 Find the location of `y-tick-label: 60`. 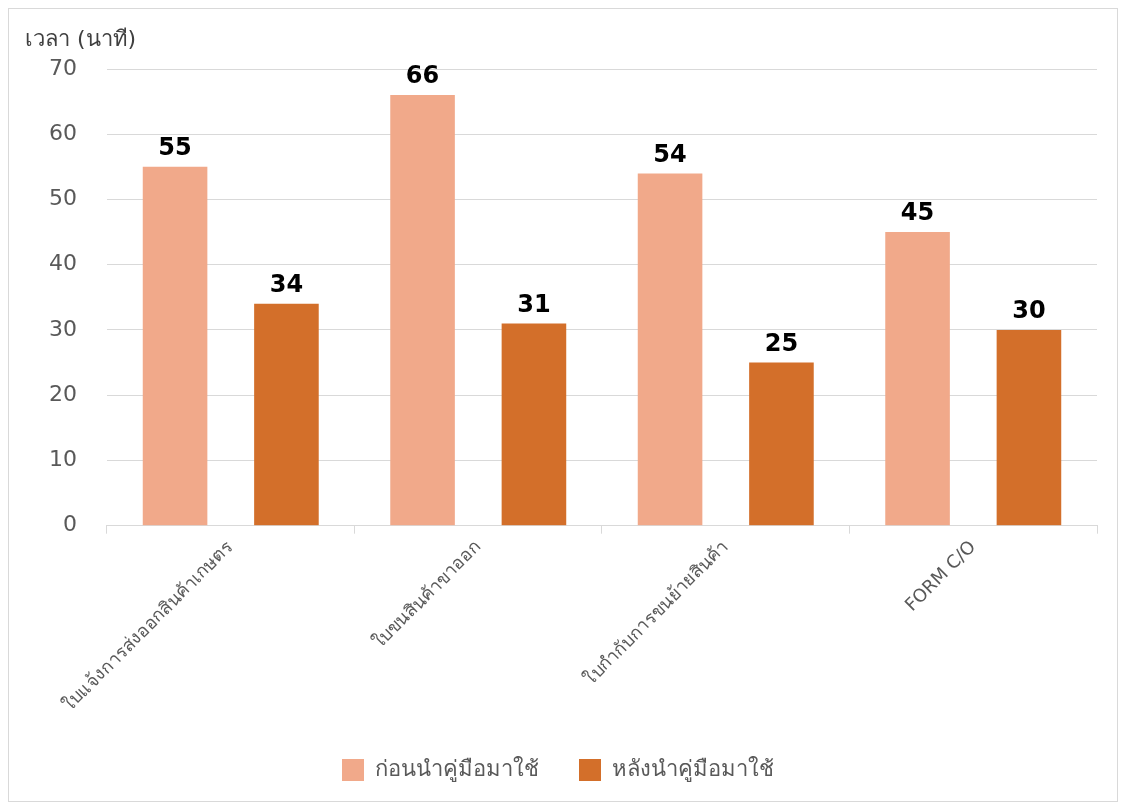

y-tick-label: 60 is located at coordinates (62, 132).